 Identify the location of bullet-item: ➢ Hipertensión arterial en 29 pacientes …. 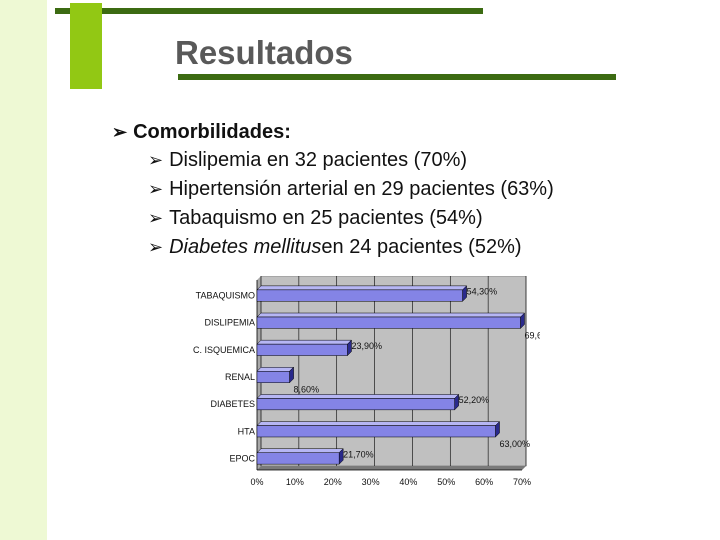
(351, 189).